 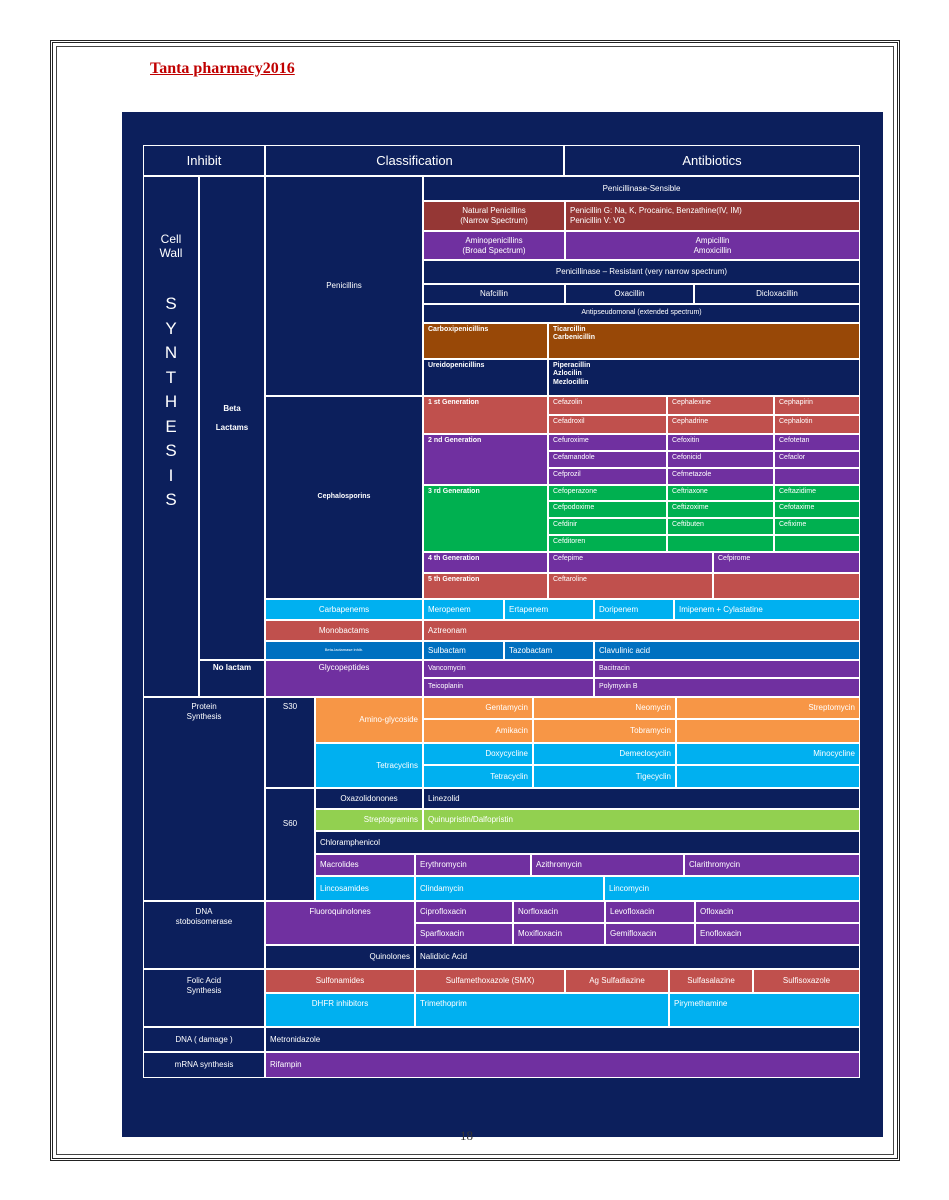 I want to click on drug-lincomycin: Lincomycin, so click(x=732, y=888).